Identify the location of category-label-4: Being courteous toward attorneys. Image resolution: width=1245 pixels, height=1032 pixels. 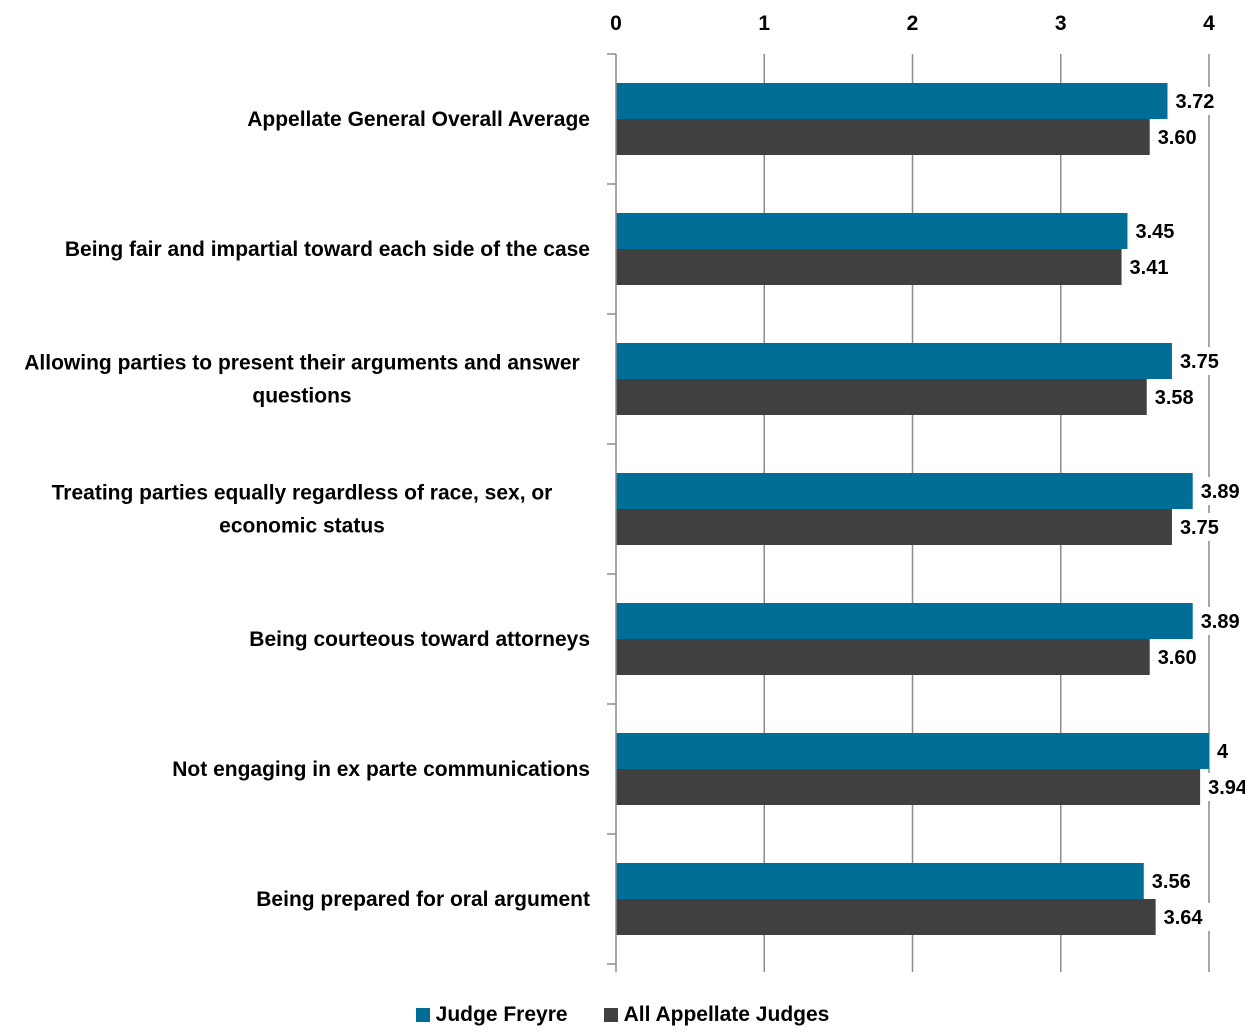
(419, 639).